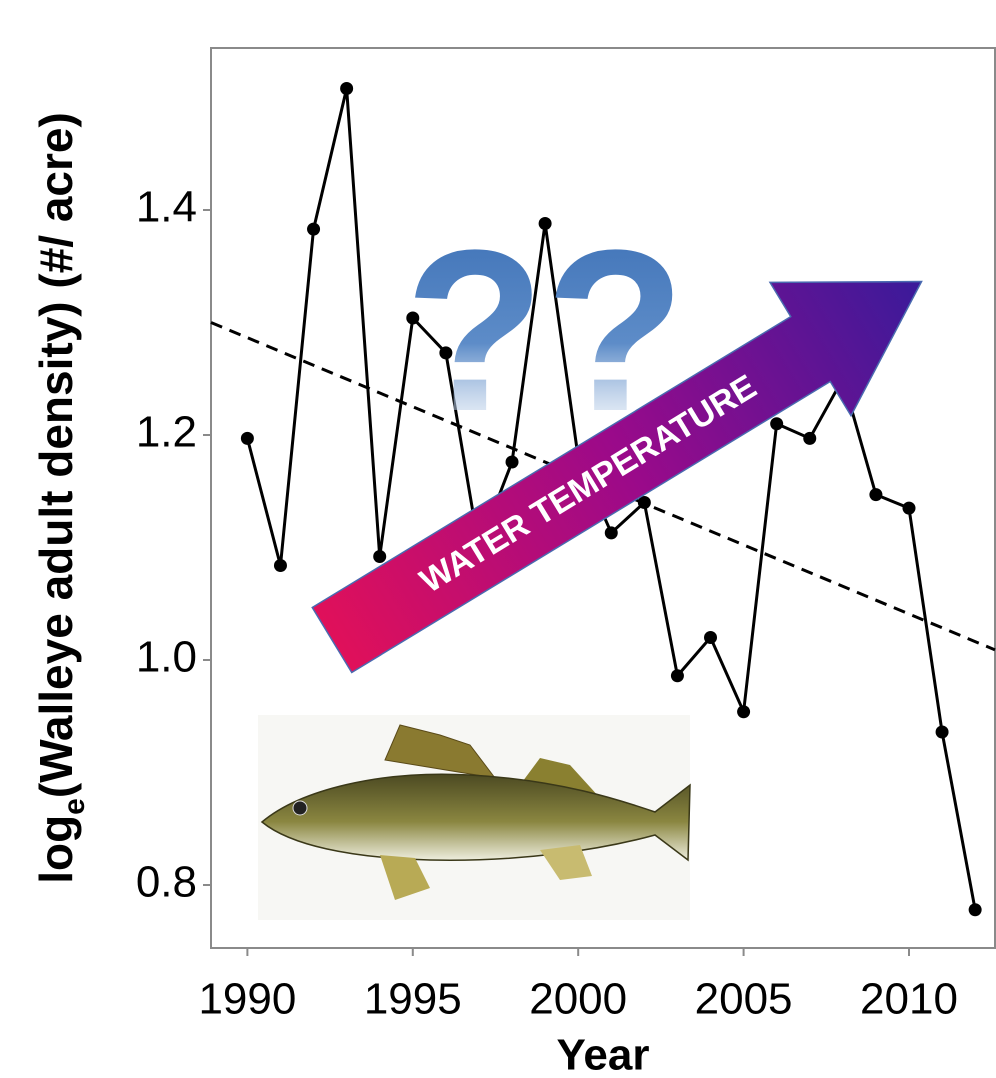  What do you see at coordinates (56, 849) in the screenshot?
I see `y-label-part: log` at bounding box center [56, 849].